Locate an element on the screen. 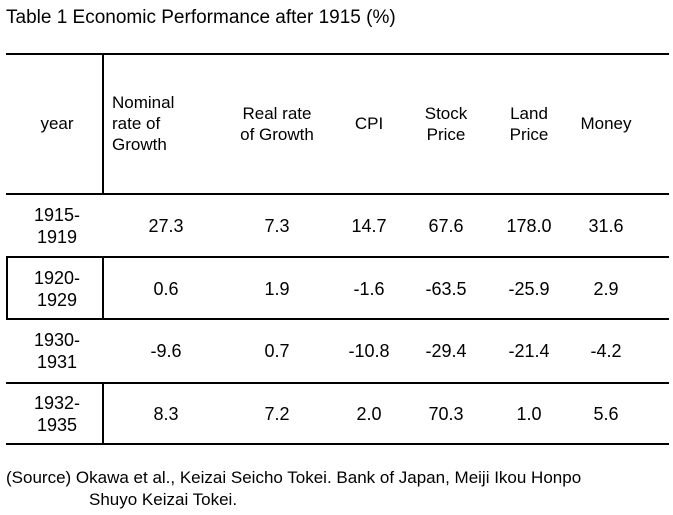 Image resolution: width=673 pixels, height=515 pixels. nominal-growth-cell: 8.3 is located at coordinates (166, 413).